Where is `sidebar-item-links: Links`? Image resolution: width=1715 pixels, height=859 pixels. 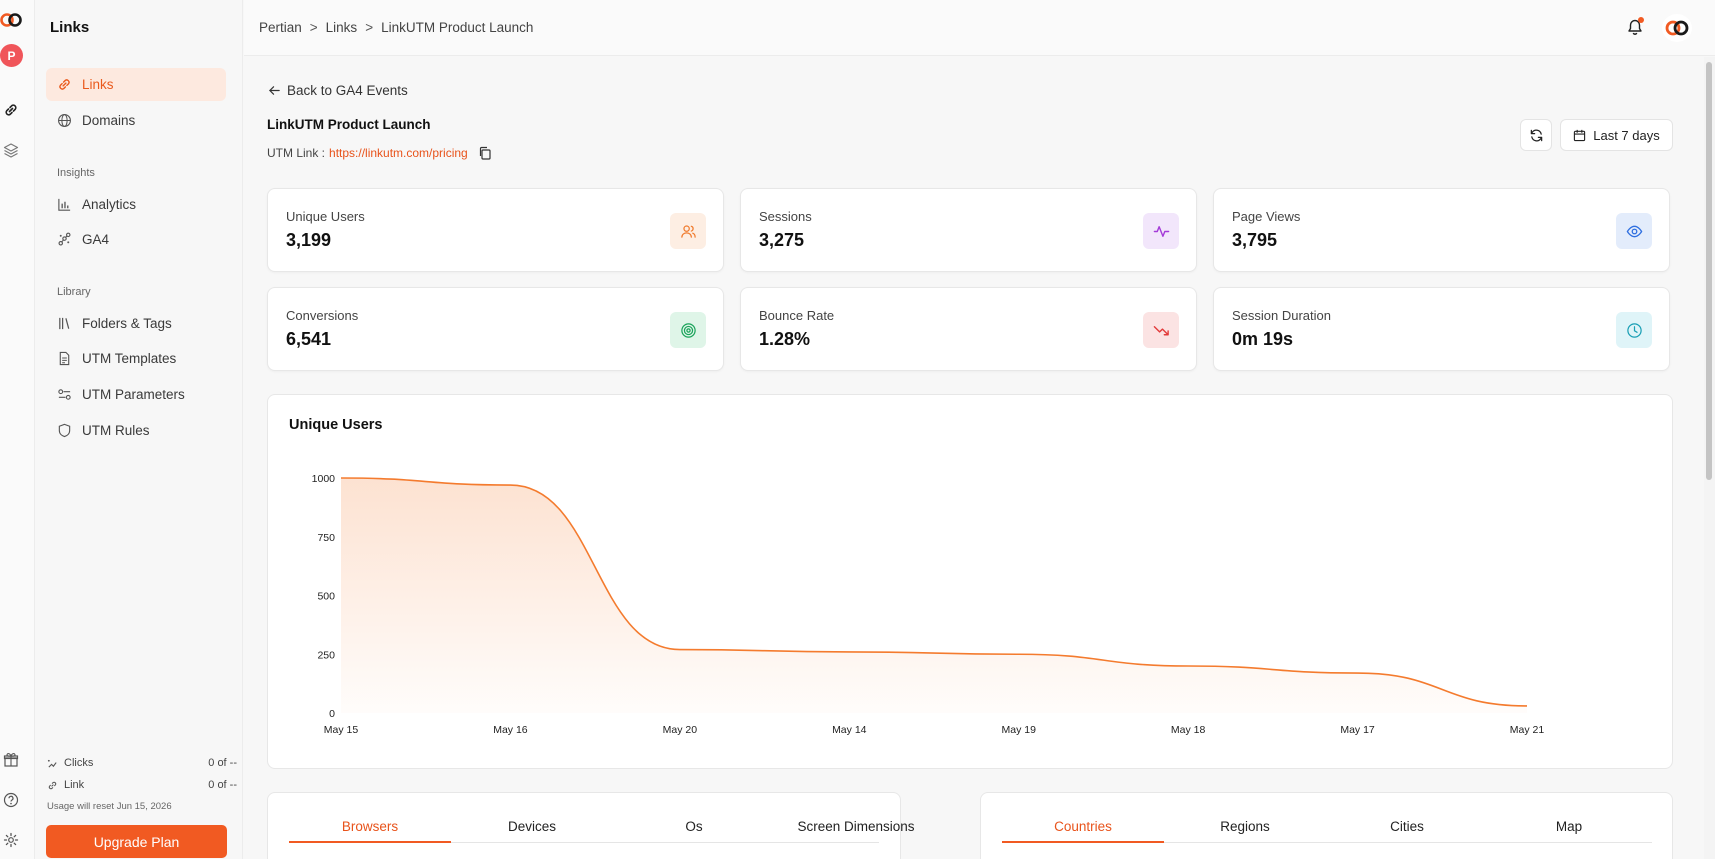
sidebar-item-links: Links is located at coordinates (136, 84).